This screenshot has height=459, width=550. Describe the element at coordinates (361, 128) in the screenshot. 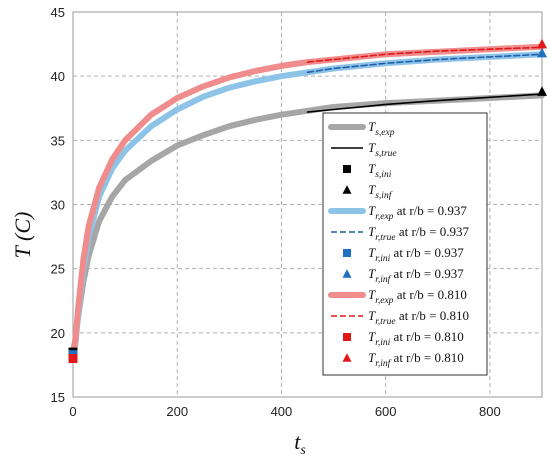

I see `legend-entry: Ts,exp` at that location.